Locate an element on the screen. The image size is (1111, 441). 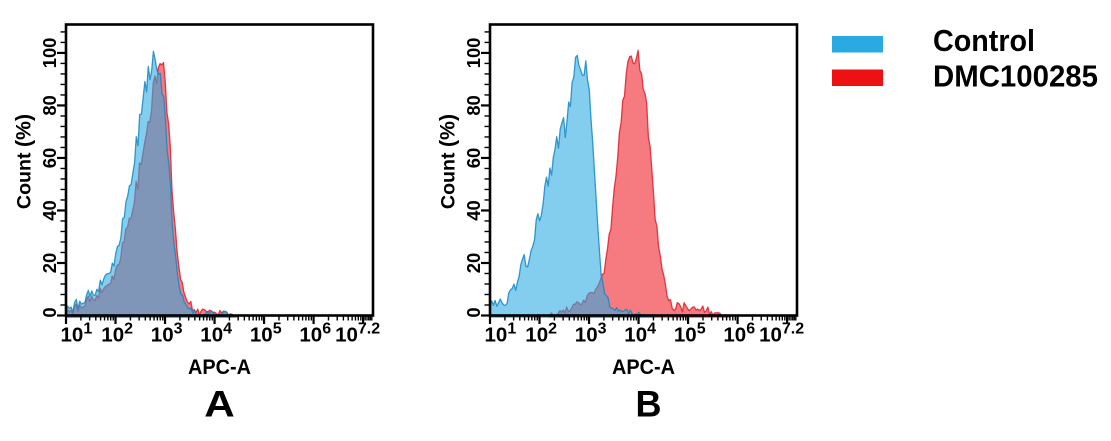
svg-text: Control is located at coordinates (984, 40).